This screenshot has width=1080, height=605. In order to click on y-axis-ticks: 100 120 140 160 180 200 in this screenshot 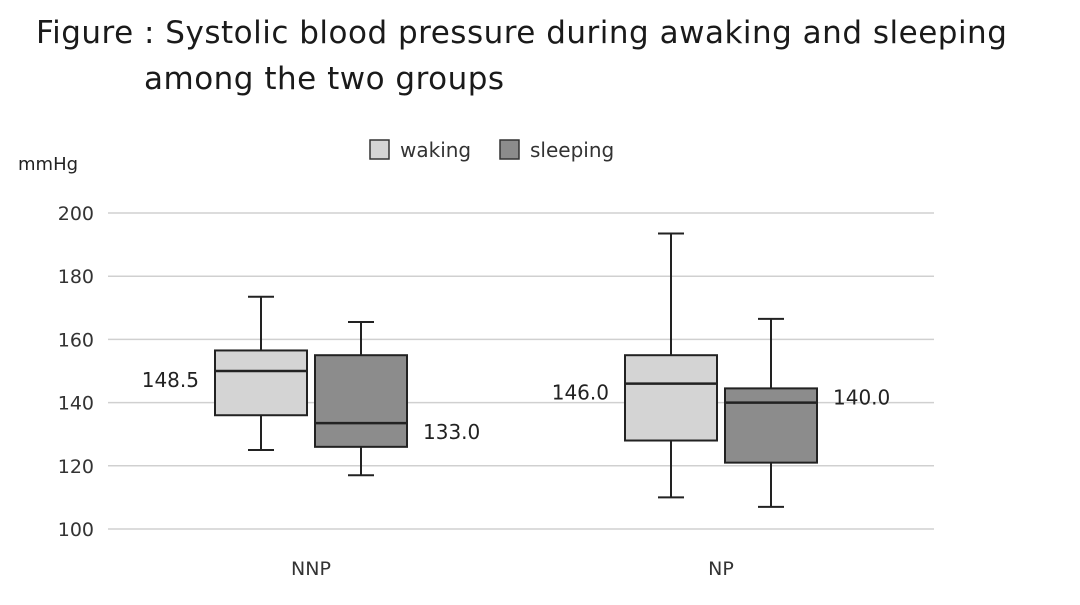, I will do `click(76, 372)`.